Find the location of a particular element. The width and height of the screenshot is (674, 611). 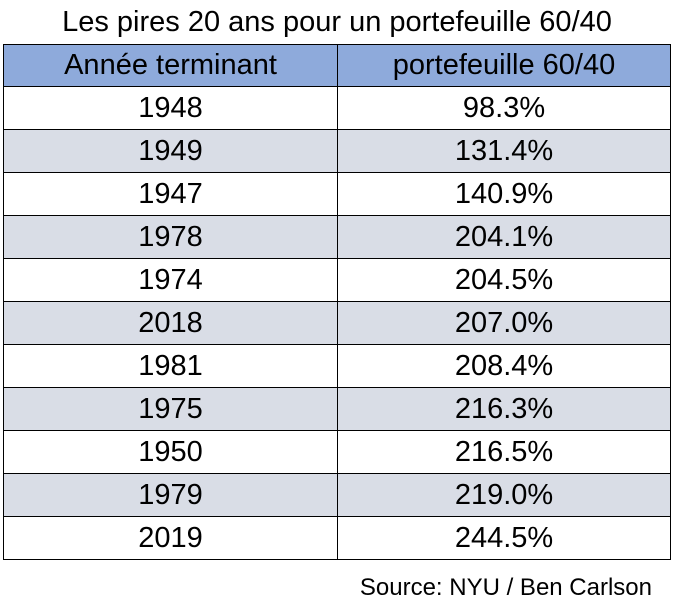

year-cell: 1981 is located at coordinates (170, 366).